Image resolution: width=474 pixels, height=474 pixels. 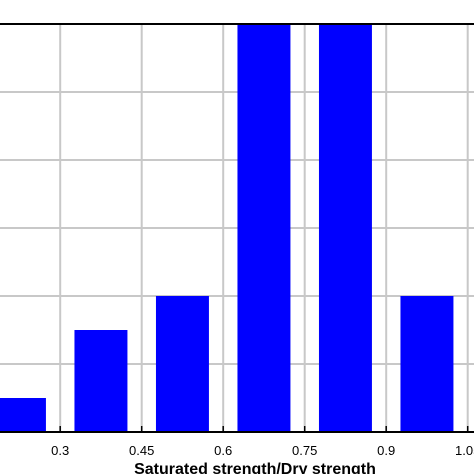 I want to click on x-tick-label-3: 0.75, so click(x=304, y=450).